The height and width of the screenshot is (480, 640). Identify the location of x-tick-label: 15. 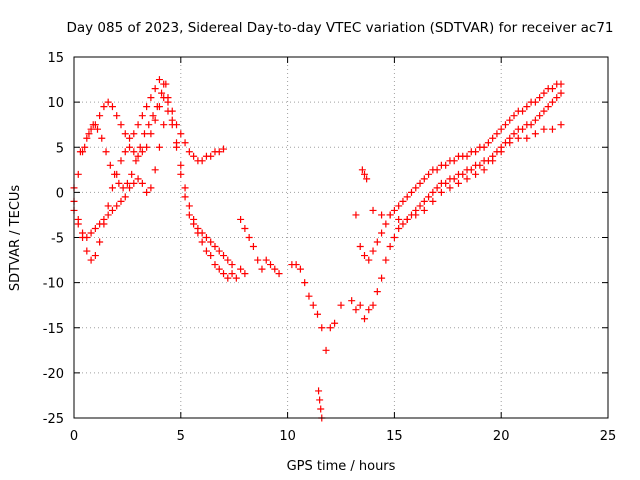
(394, 436).